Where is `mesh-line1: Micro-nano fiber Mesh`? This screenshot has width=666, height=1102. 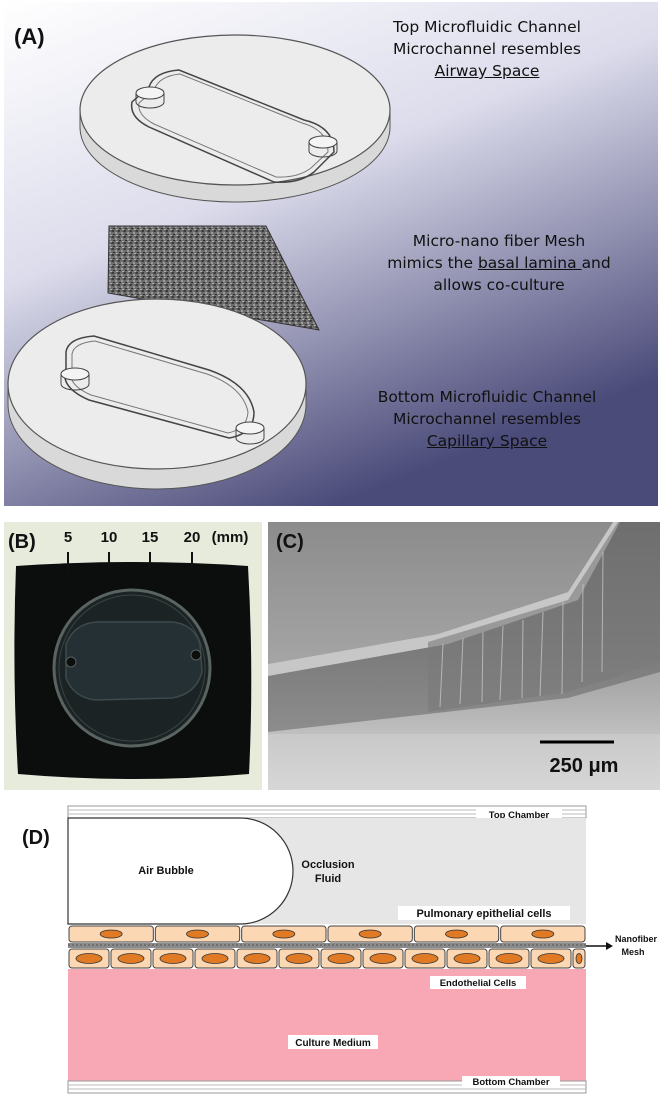
mesh-line1: Micro-nano fiber Mesh is located at coordinates (499, 241).